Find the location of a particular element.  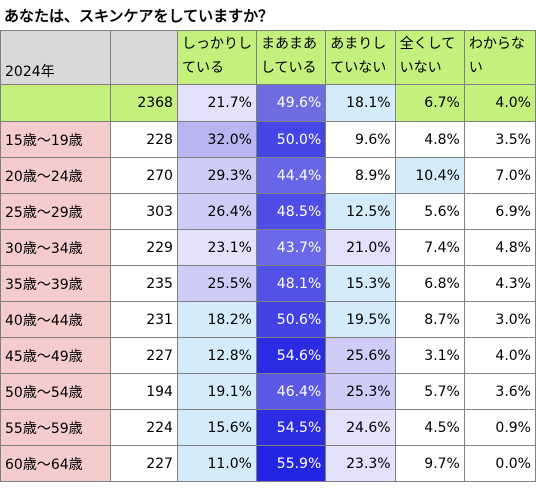

cell-value: 3.1% is located at coordinates (429, 355).